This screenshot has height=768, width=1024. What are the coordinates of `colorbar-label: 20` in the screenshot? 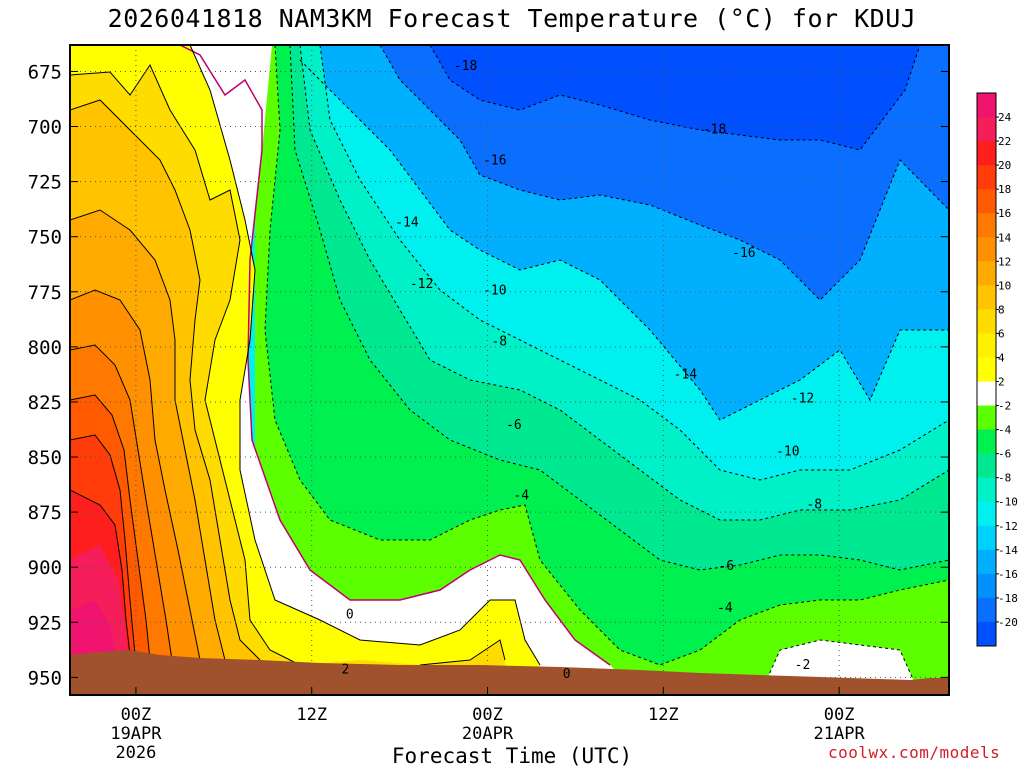 It's located at (1004, 165).